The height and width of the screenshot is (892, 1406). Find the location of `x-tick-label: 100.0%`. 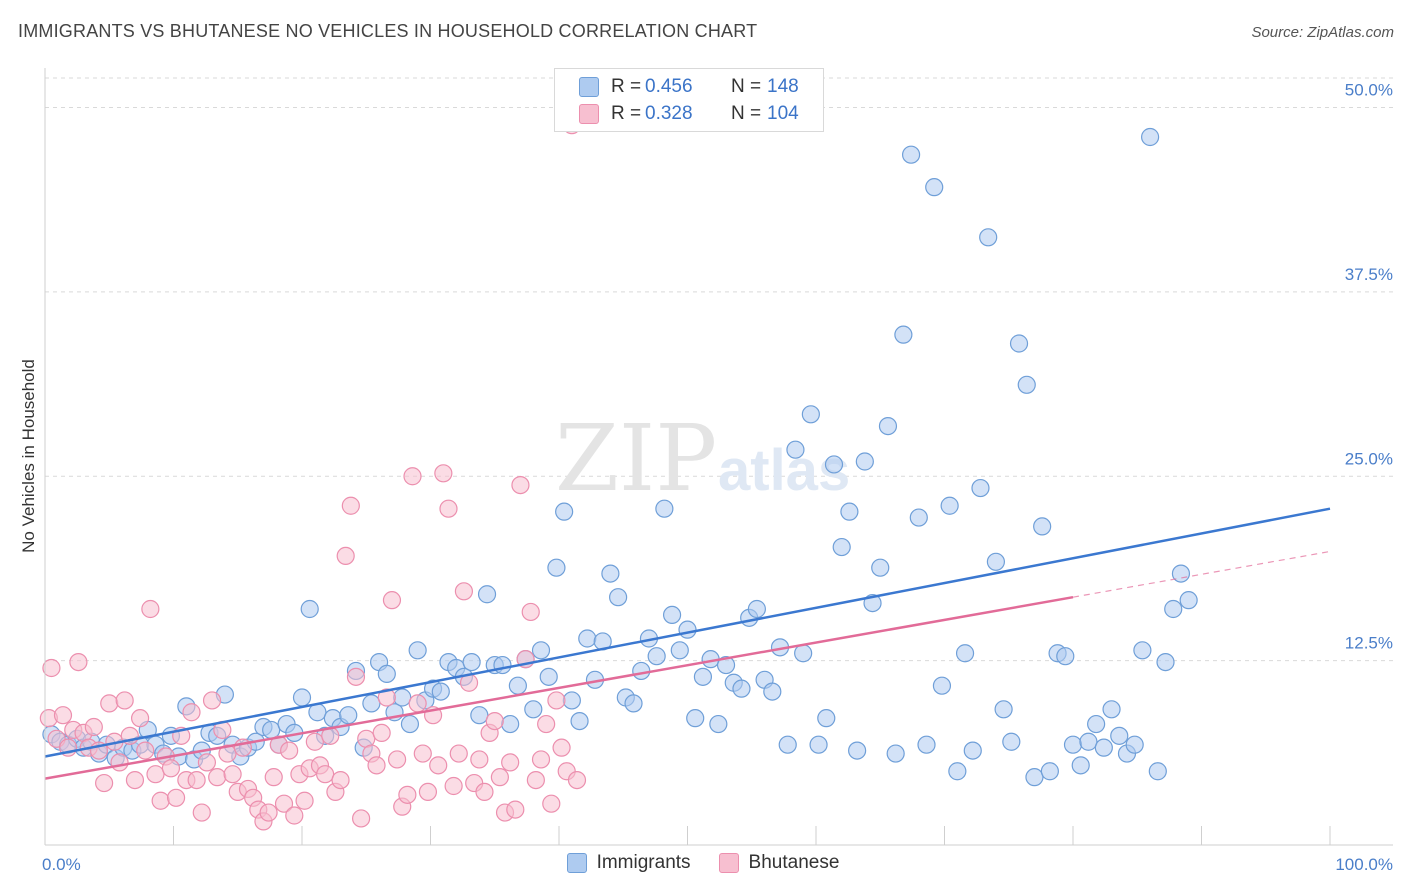

x-tick-label: 100.0% is located at coordinates (1364, 864).